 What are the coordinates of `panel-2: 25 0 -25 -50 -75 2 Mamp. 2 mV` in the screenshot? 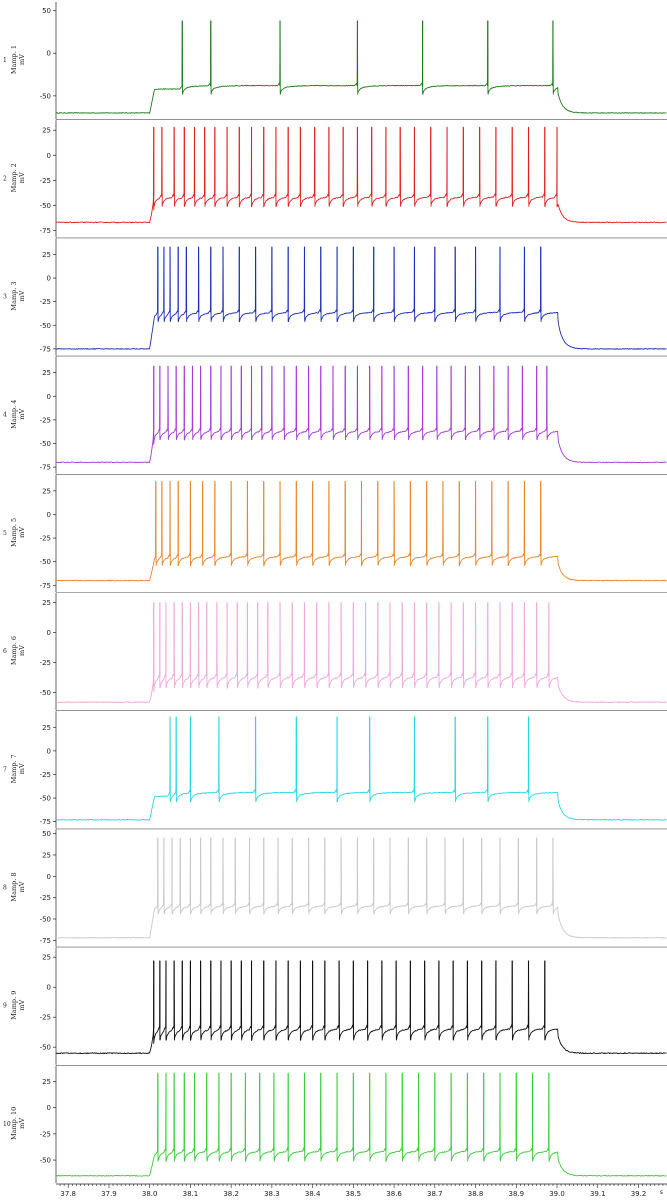 It's located at (335, 178).